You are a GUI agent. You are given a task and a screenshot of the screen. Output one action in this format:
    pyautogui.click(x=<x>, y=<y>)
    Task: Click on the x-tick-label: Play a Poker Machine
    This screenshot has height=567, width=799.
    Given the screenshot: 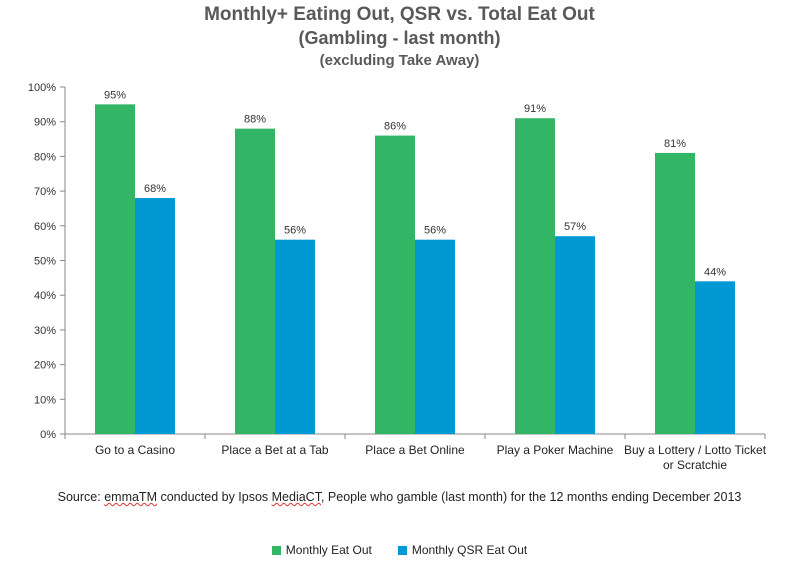 What is the action you would take?
    pyautogui.click(x=555, y=450)
    